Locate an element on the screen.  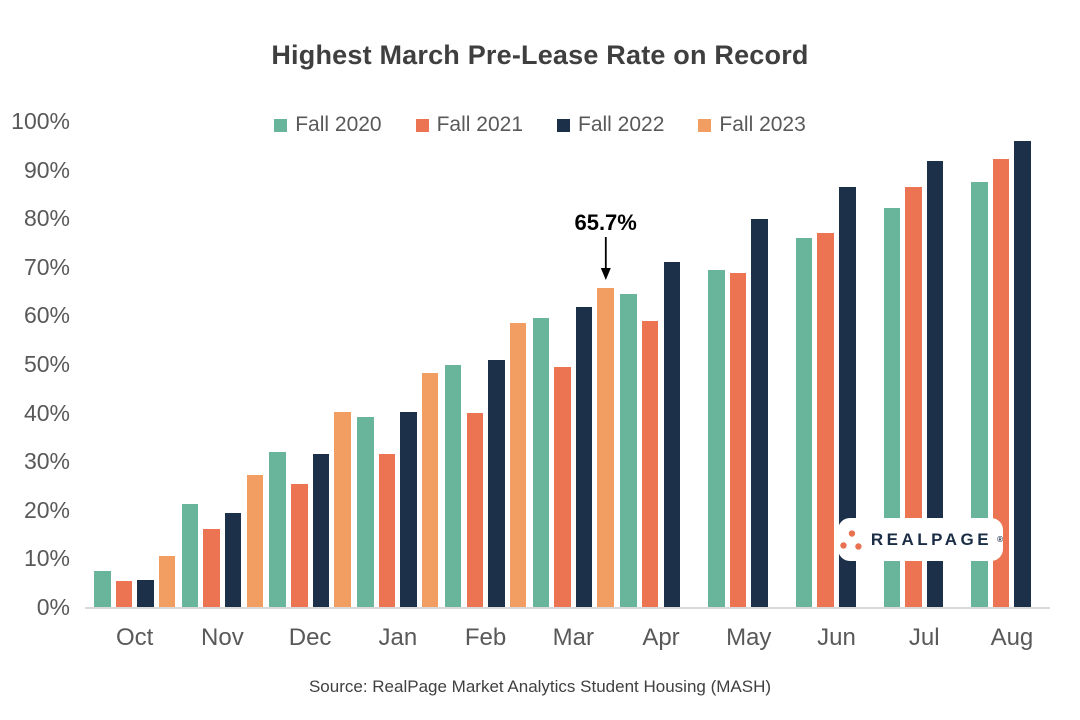
y-axis: 0% 10% 20% 30% 40% 50% 60% 70% 80% 90% 100% is located at coordinates (35, 364).